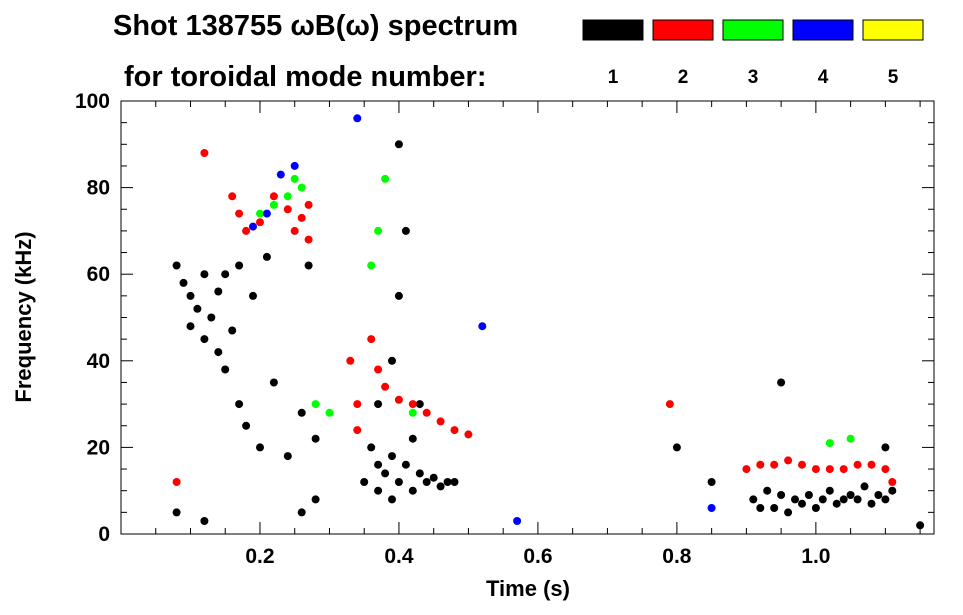 Image resolution: width=963 pixels, height=615 pixels. Describe the element at coordinates (613, 77) in the screenshot. I see `legend-label: 1` at that location.